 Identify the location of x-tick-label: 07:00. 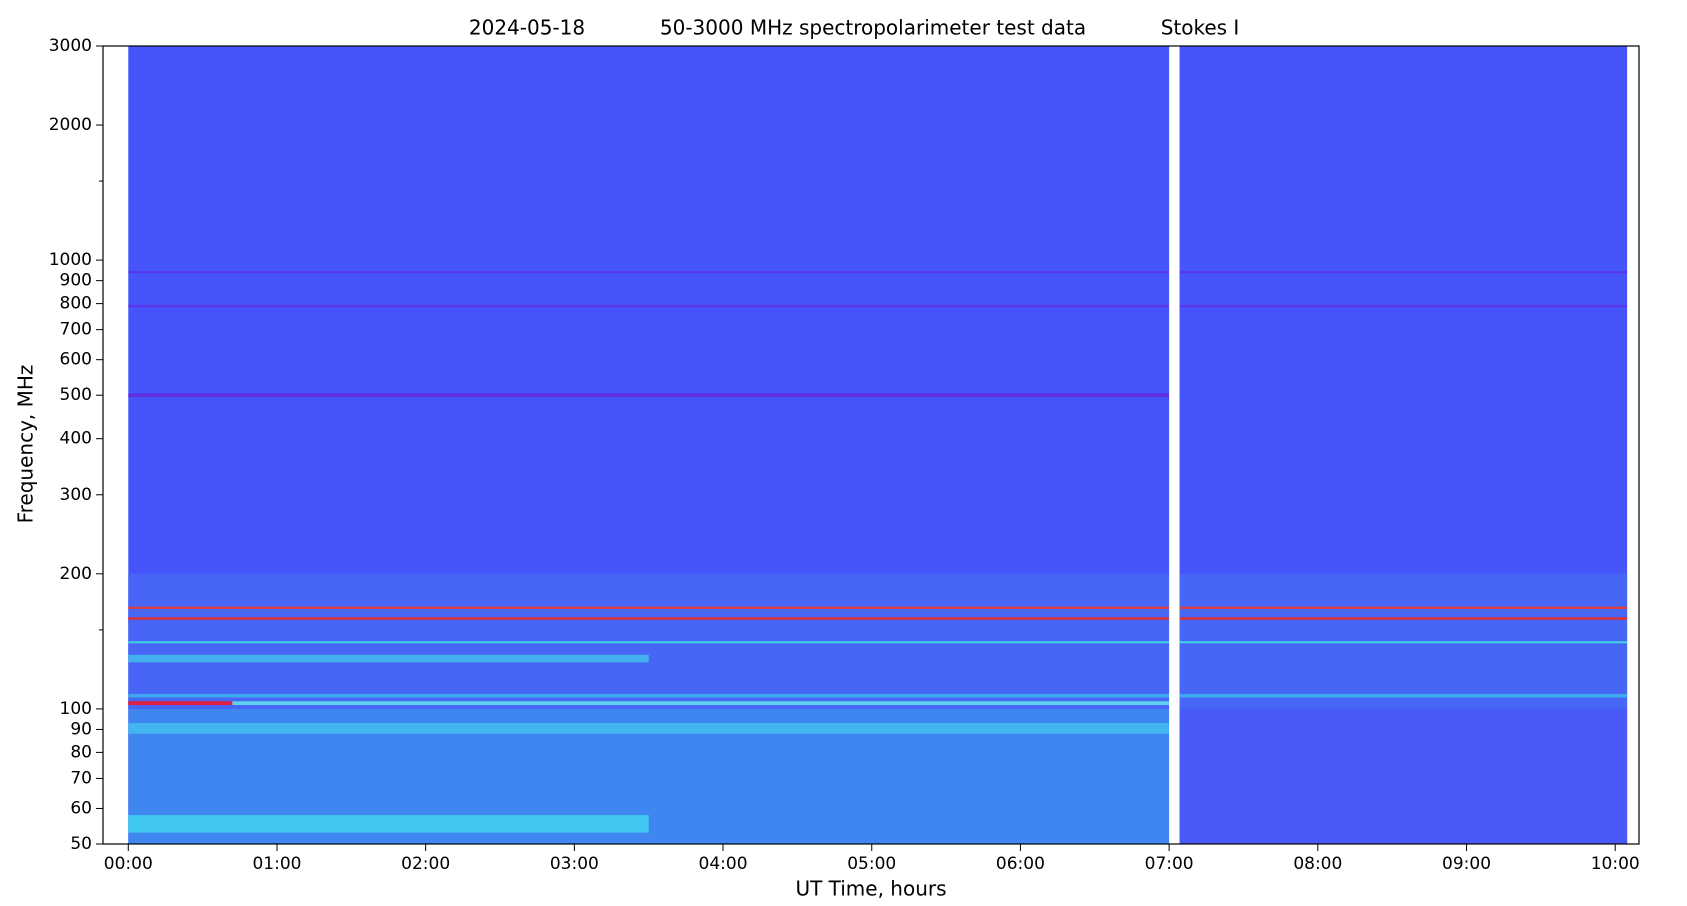
(1169, 864).